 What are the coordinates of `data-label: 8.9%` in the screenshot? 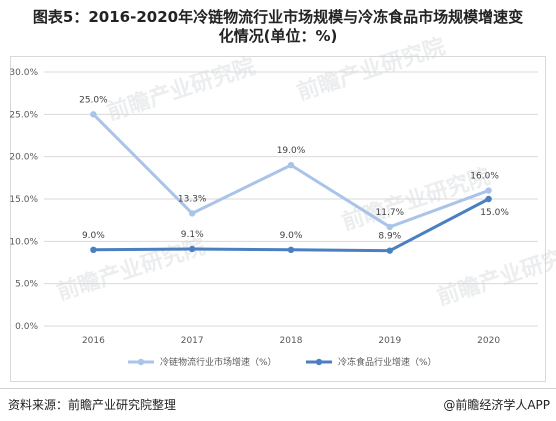 It's located at (389, 237).